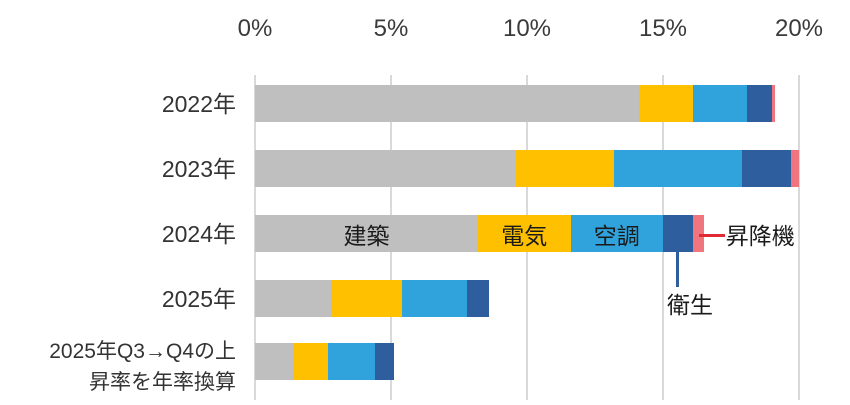  Describe the element at coordinates (689, 305) in the screenshot. I see `eisei-callout-label: 衛生` at that location.